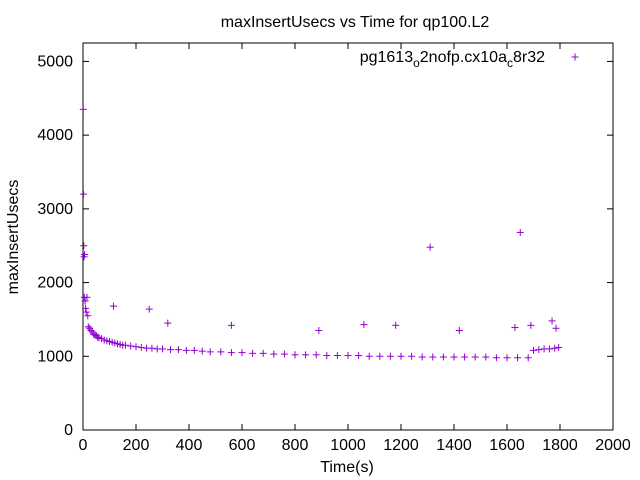 The height and width of the screenshot is (480, 640). What do you see at coordinates (55, 356) in the screenshot?
I see `y-tick-label: 1000` at bounding box center [55, 356].